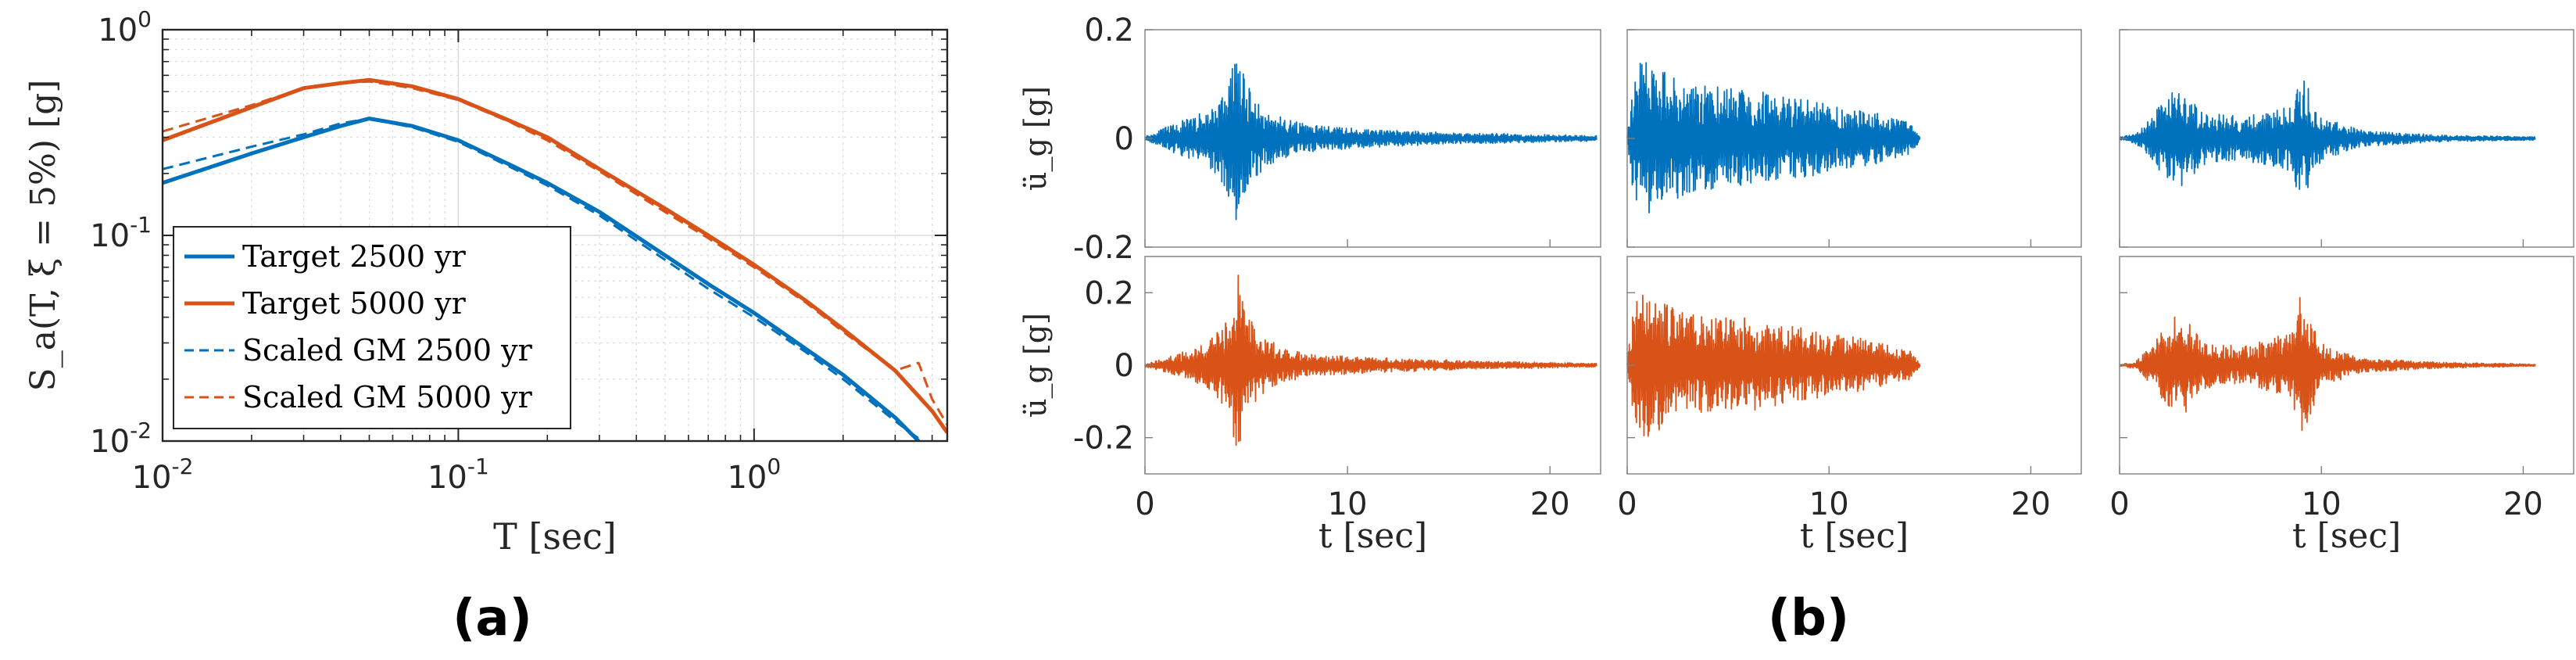 The height and width of the screenshot is (660, 2576). I want to click on spectrum-x-axis-label: T [sec], so click(555, 536).